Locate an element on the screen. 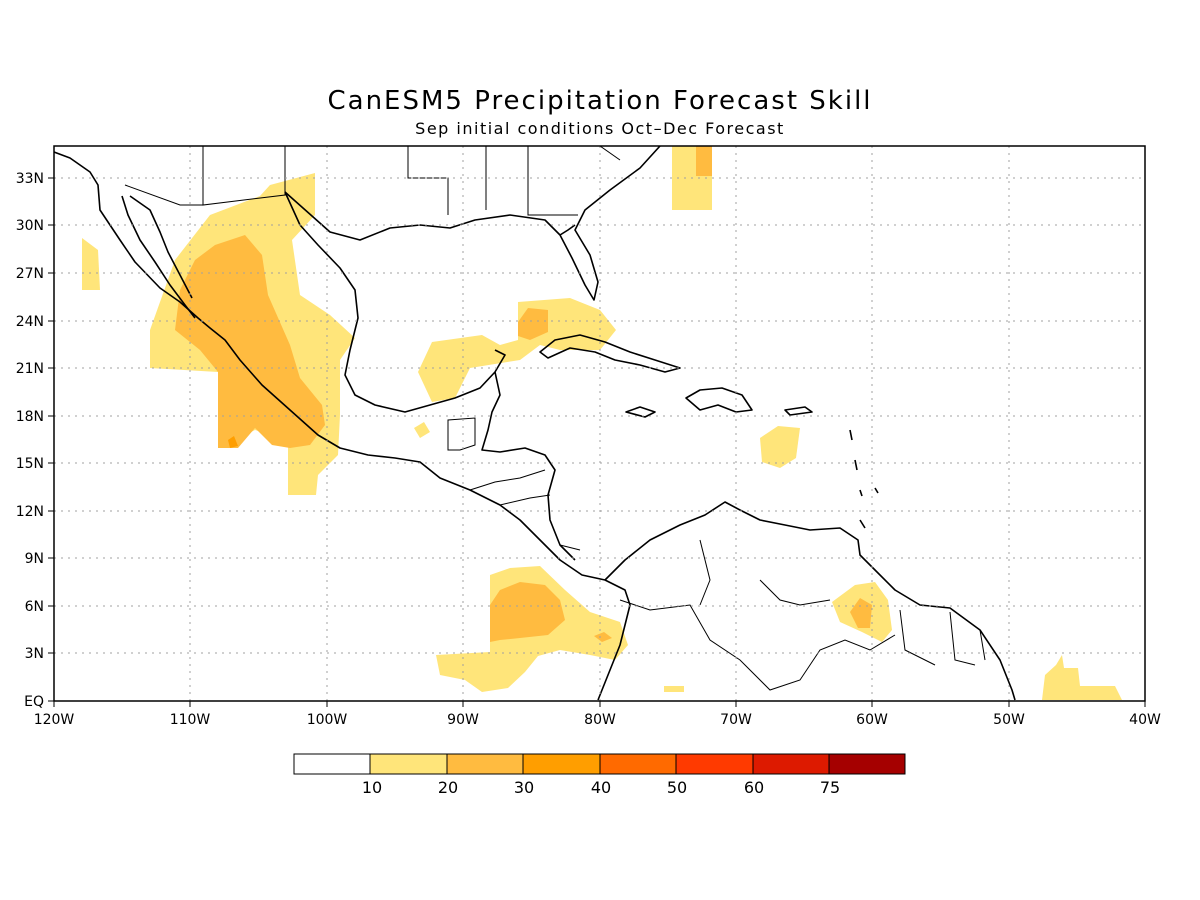 Image resolution: width=1200 pixels, height=900 pixels. colorbar: 10 20 30 40 50 60 75 is located at coordinates (599, 775).